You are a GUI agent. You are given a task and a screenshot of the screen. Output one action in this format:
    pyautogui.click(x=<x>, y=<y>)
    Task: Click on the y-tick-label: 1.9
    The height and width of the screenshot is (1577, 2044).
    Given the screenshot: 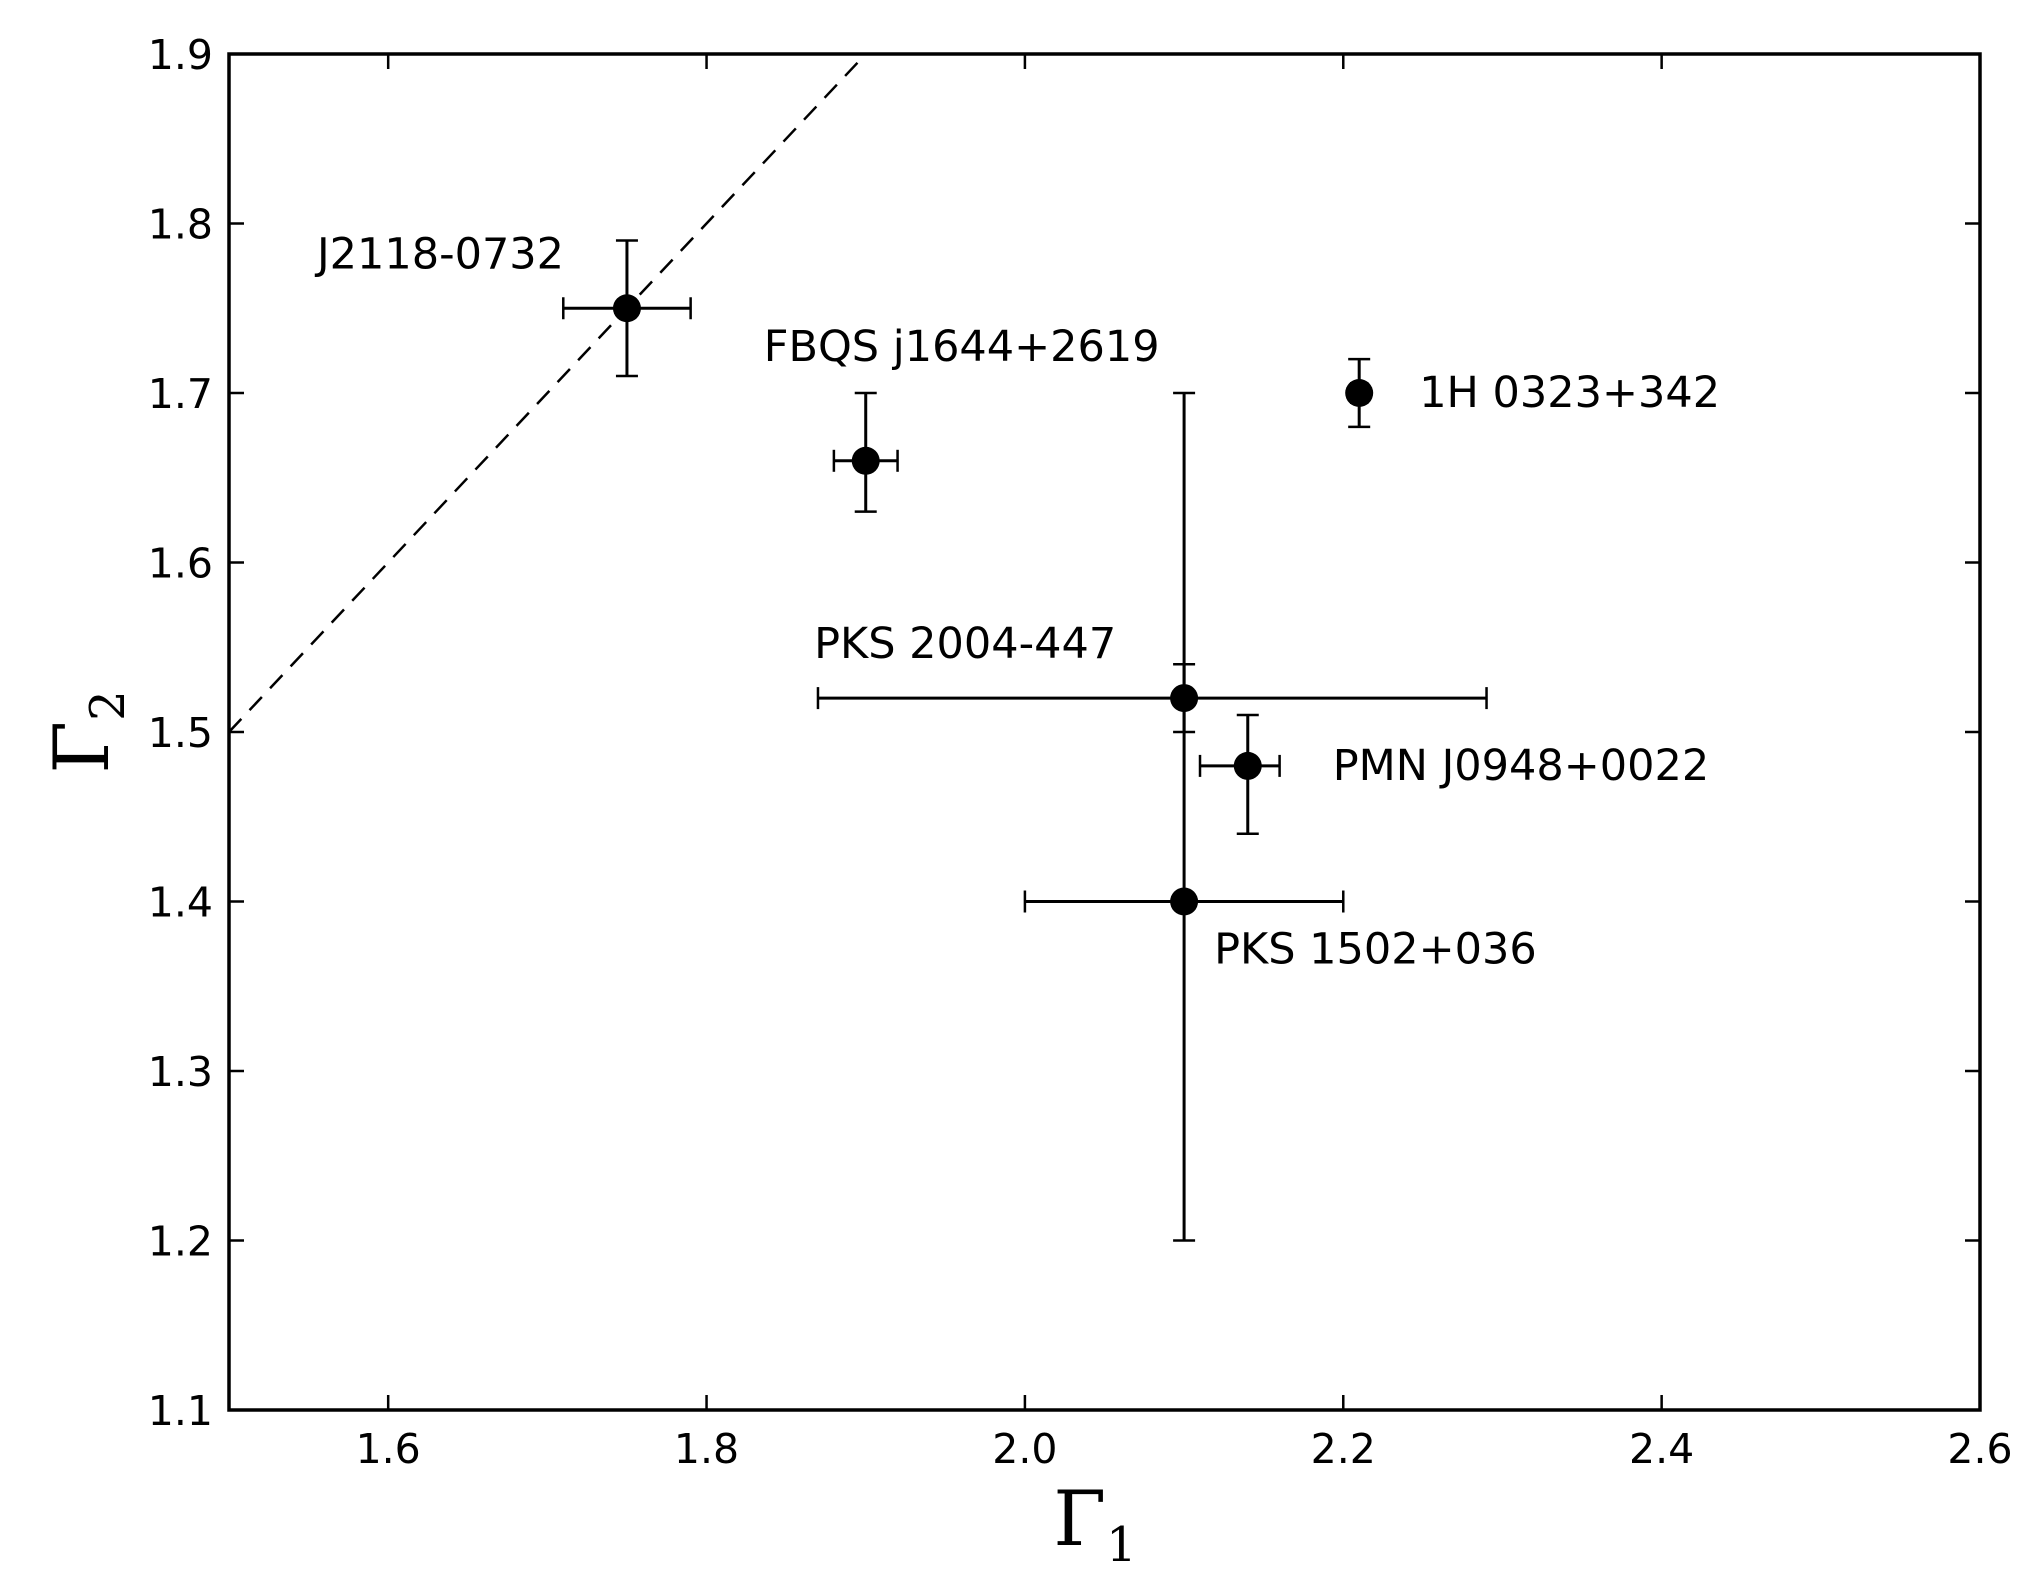 What is the action you would take?
    pyautogui.click(x=180, y=55)
    